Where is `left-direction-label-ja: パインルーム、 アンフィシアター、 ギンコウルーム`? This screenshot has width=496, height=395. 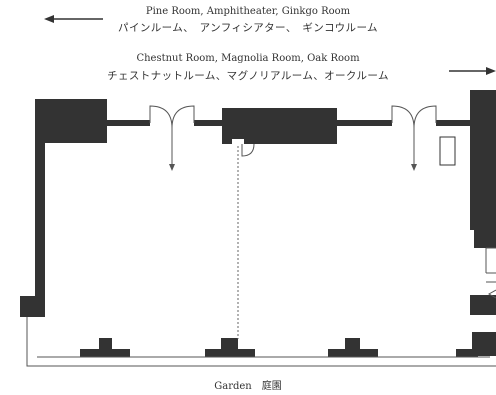
left-direction-label-ja: パインルーム、 アンフィシアター、 ギンコウルーム is located at coordinates (248, 28).